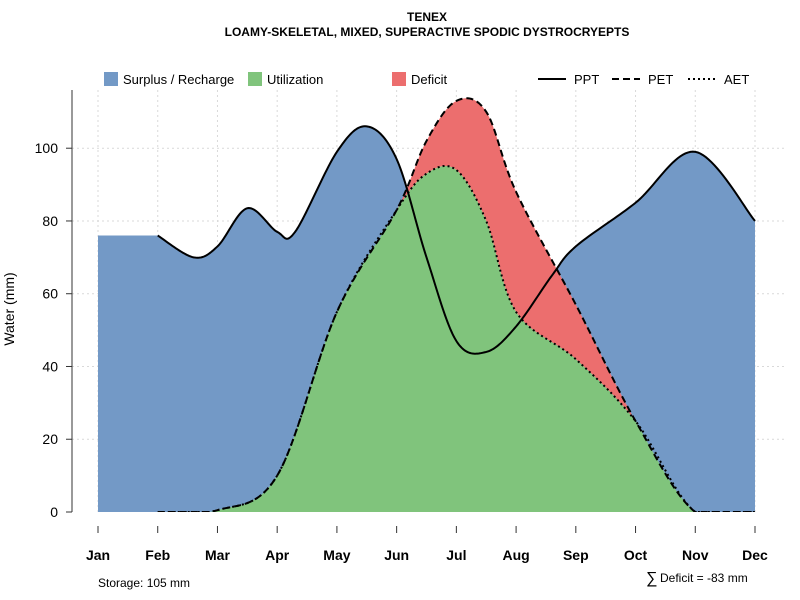 The width and height of the screenshot is (800, 600). I want to click on deficit-sum-icon: ∑, so click(651, 578).